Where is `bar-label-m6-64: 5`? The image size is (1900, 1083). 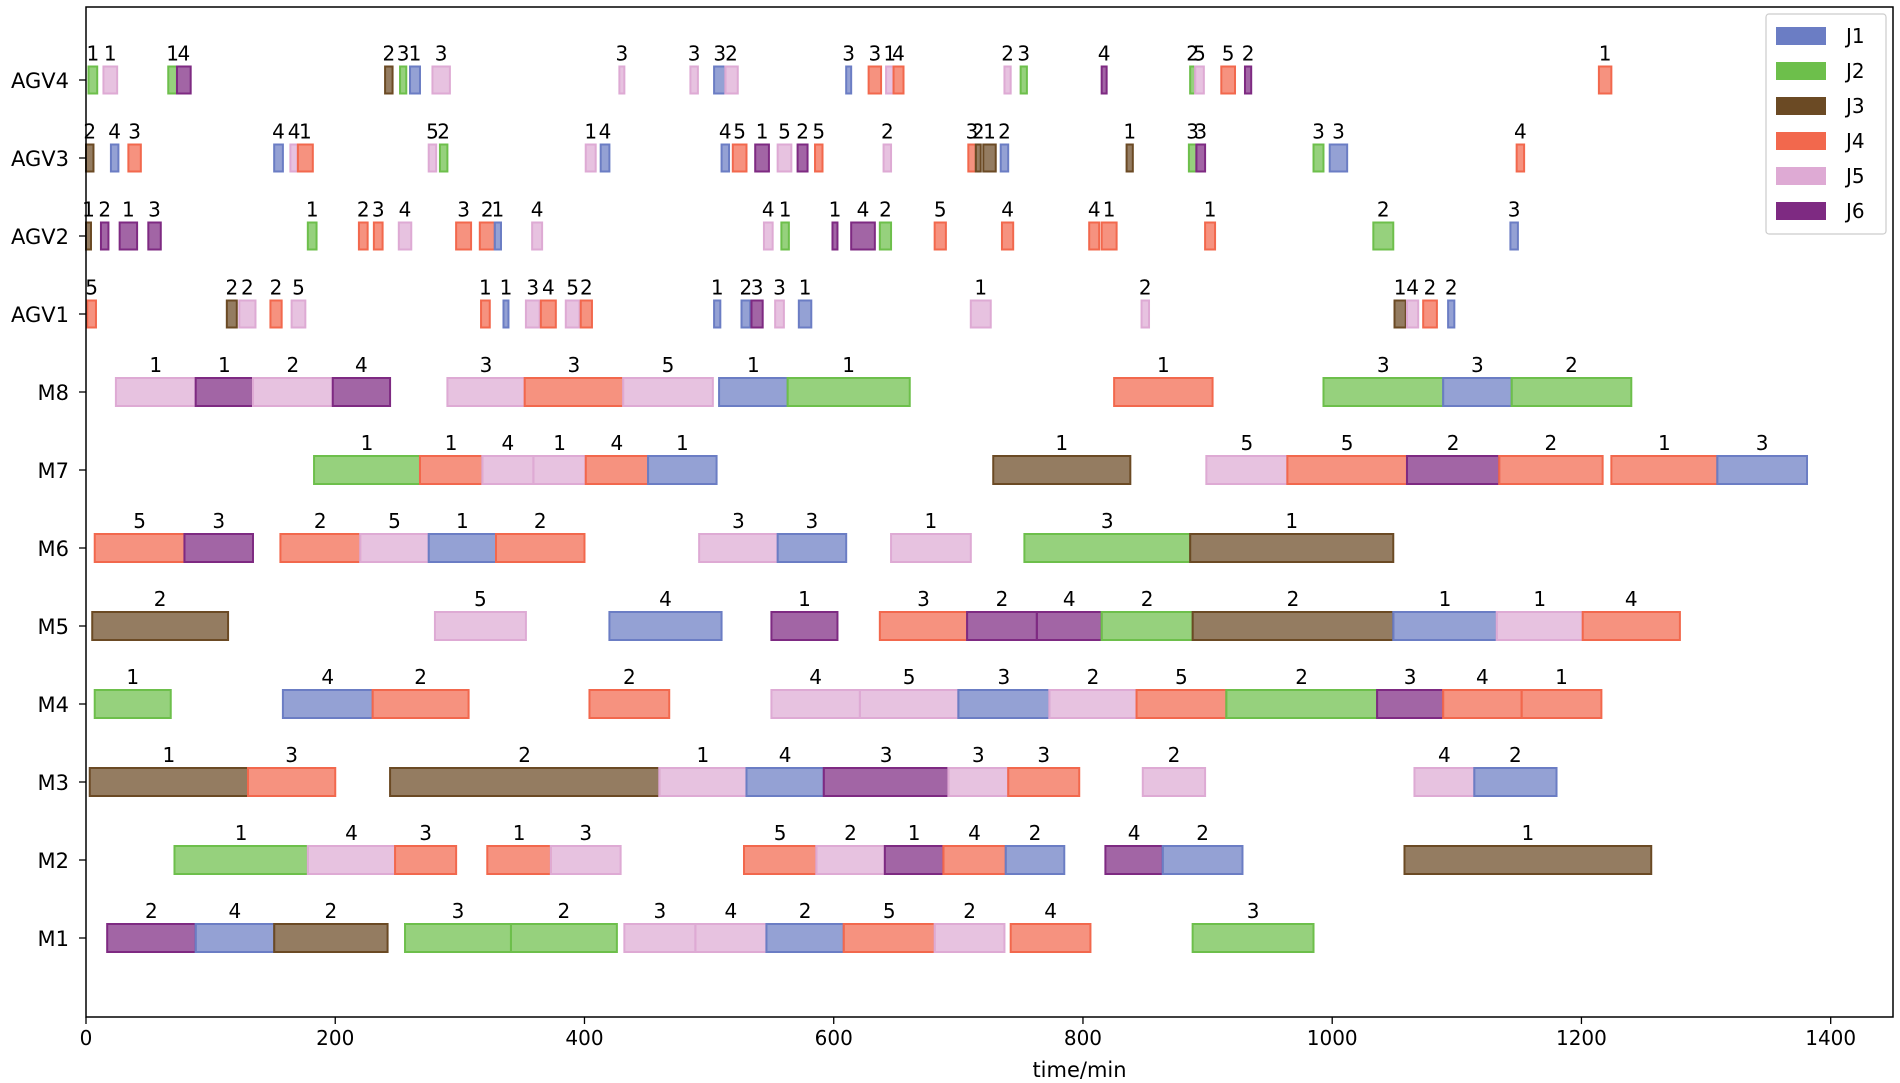 bar-label-m6-64: 5 is located at coordinates (394, 521).